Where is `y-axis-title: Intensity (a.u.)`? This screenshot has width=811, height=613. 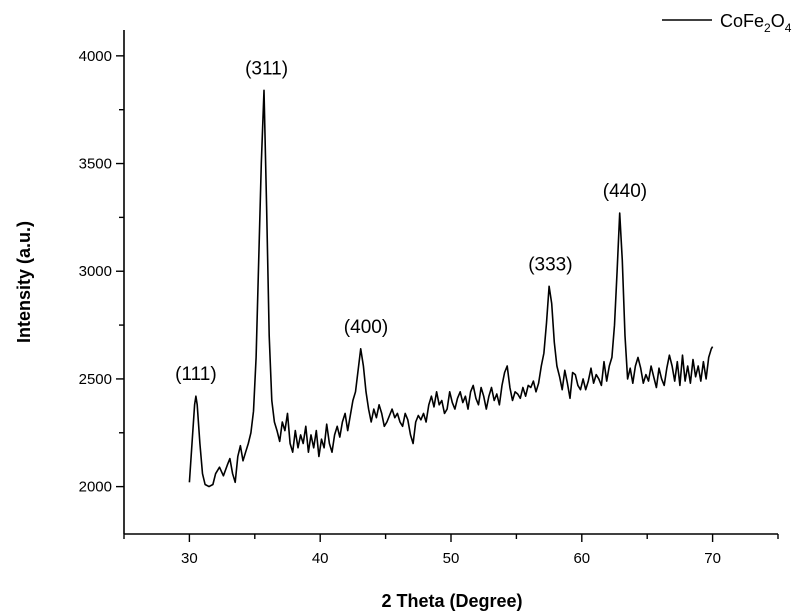
y-axis-title: Intensity (a.u.) is located at coordinates (24, 282).